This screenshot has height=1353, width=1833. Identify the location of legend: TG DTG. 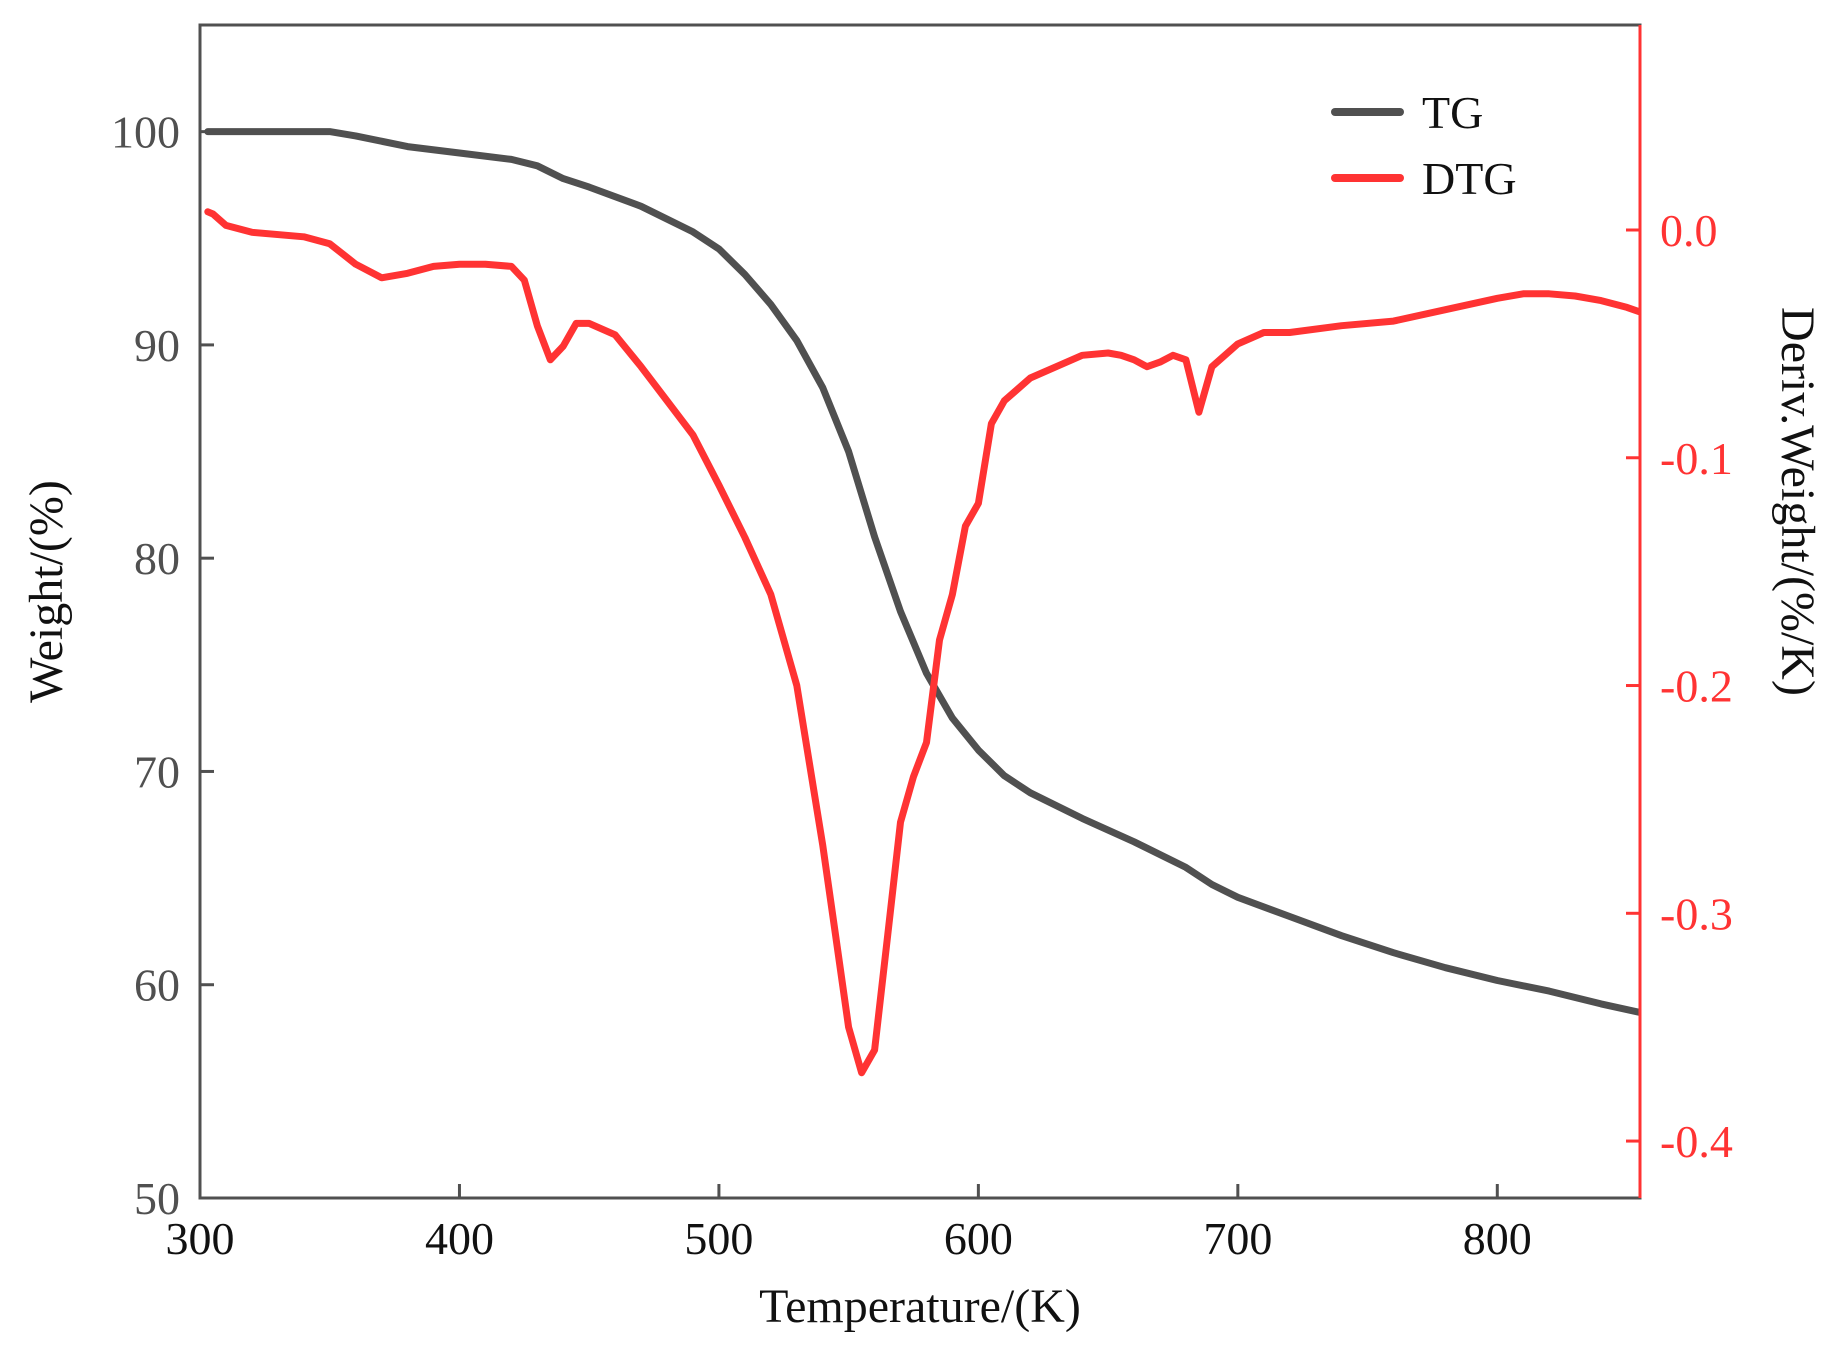
(1424, 145).